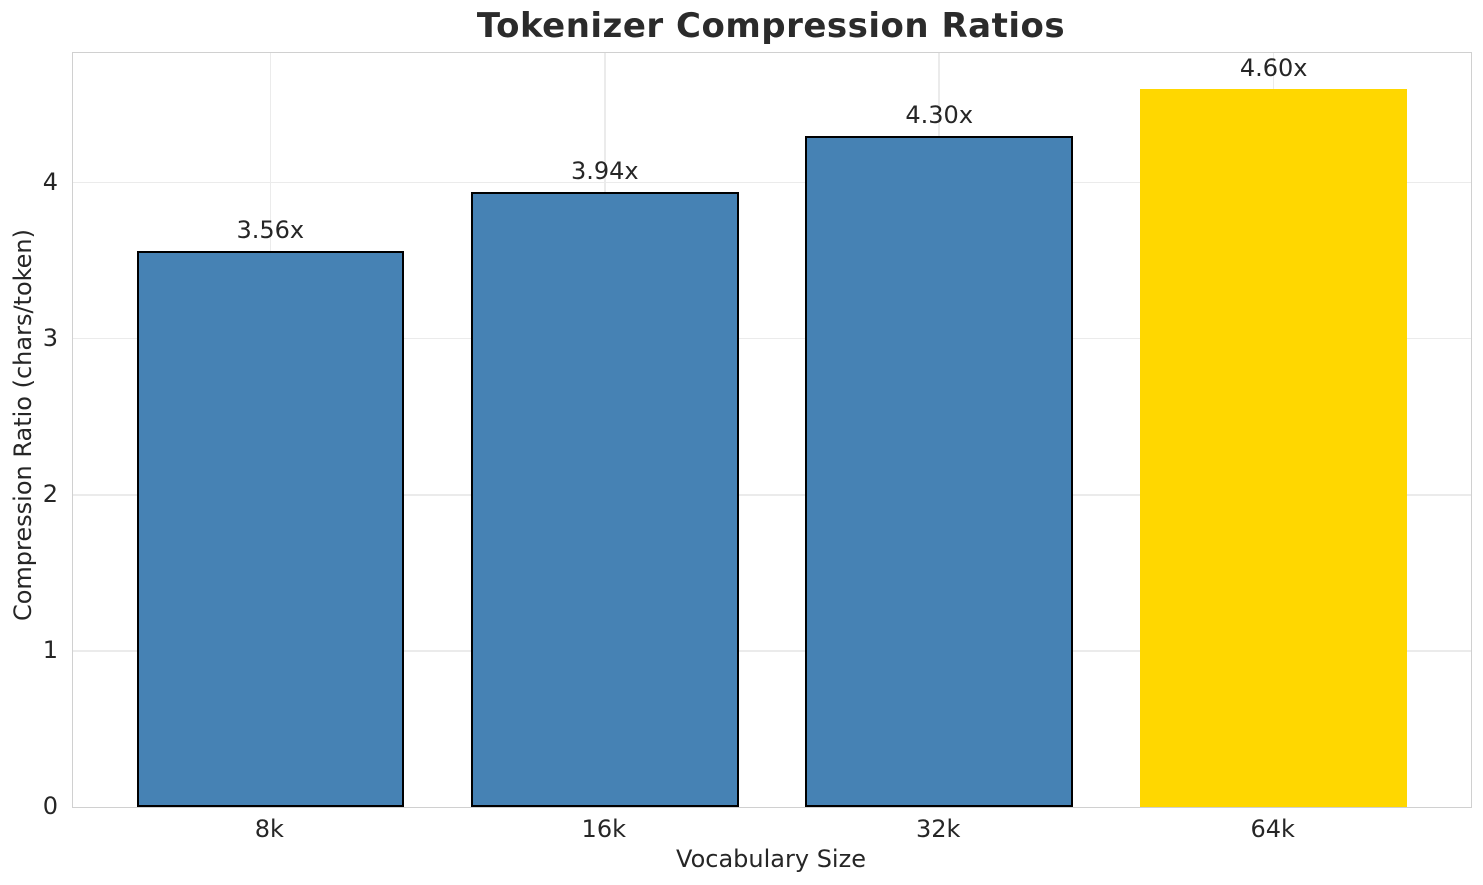 The height and width of the screenshot is (885, 1483). What do you see at coordinates (604, 170) in the screenshot?
I see `bar-value-label: 3.94x` at bounding box center [604, 170].